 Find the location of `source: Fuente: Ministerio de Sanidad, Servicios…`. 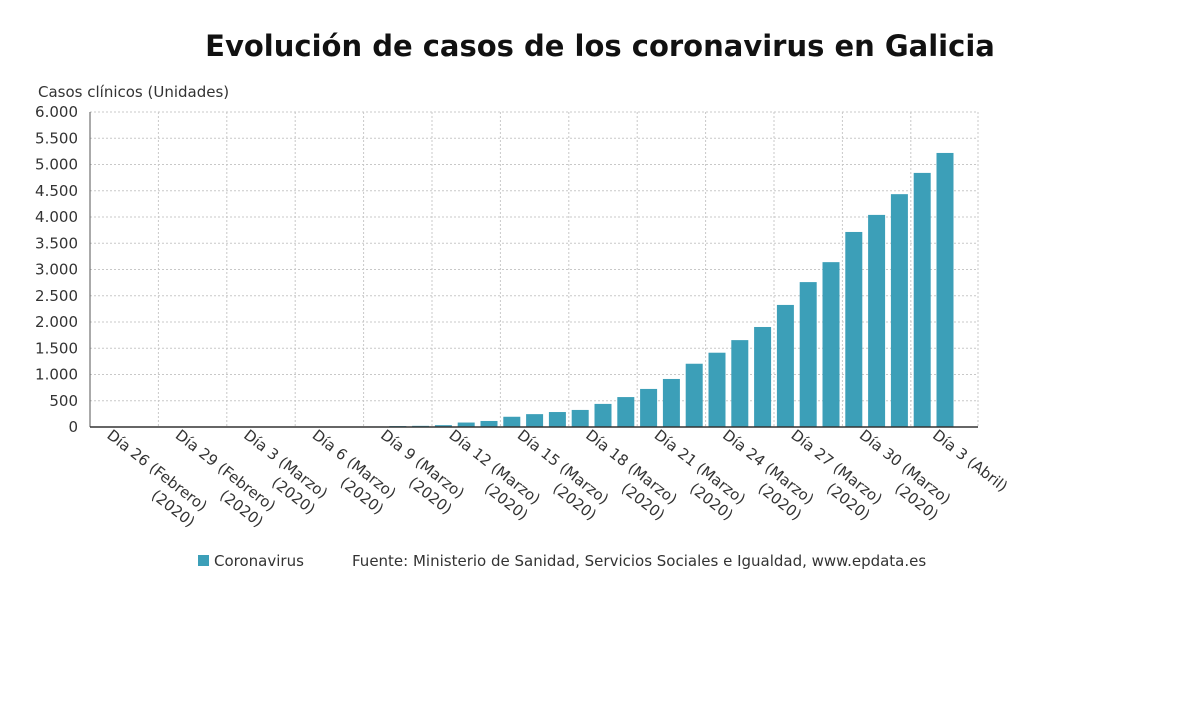

source: Fuente: Ministerio de Sanidad, Servicios… is located at coordinates (639, 561).